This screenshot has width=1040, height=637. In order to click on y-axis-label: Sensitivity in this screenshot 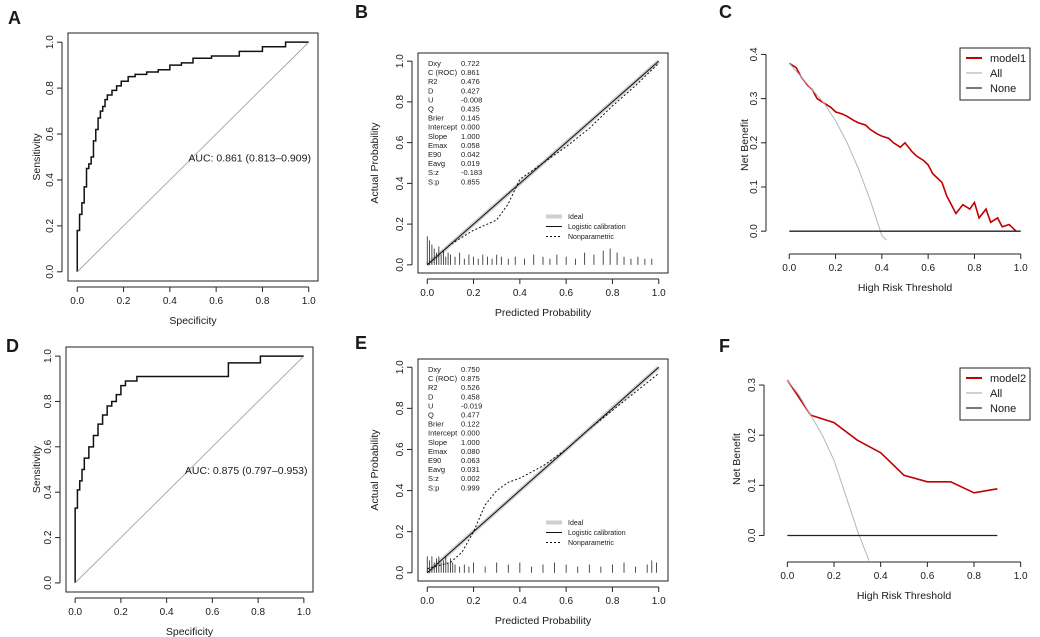, I will do `click(37, 469)`.